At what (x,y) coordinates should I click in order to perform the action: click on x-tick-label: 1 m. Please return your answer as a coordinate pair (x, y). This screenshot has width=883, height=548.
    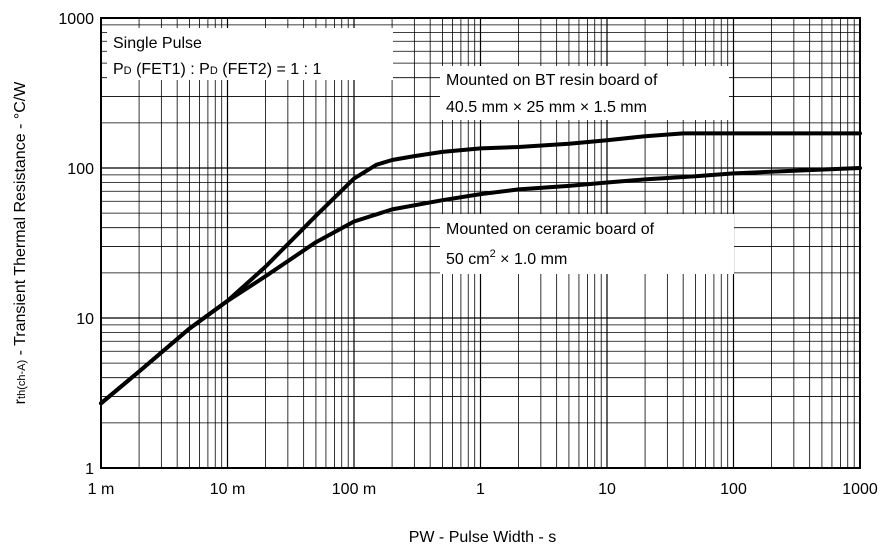
    Looking at the image, I should click on (101, 489).